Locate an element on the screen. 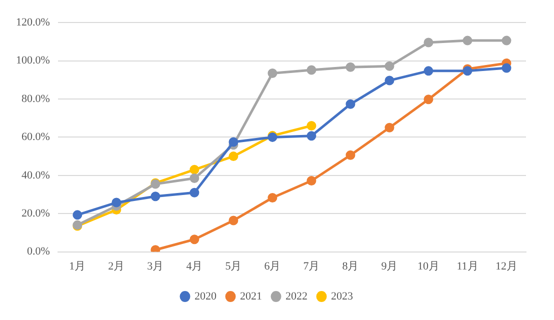 Image resolution: width=554 pixels, height=320 pixels. y-tick-label: 40.0% is located at coordinates (35, 175).